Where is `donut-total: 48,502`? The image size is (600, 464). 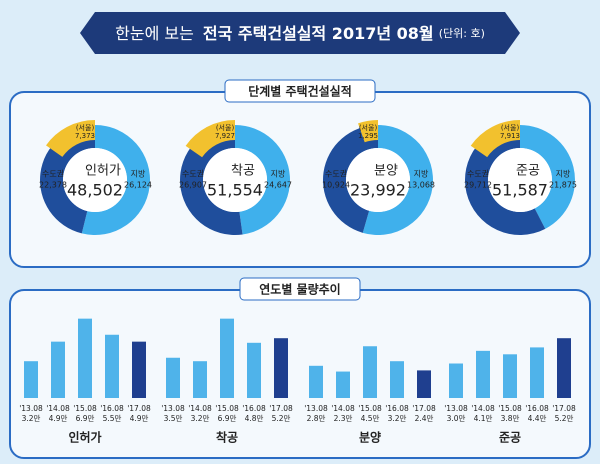
donut-total: 48,502 is located at coordinates (95, 190).